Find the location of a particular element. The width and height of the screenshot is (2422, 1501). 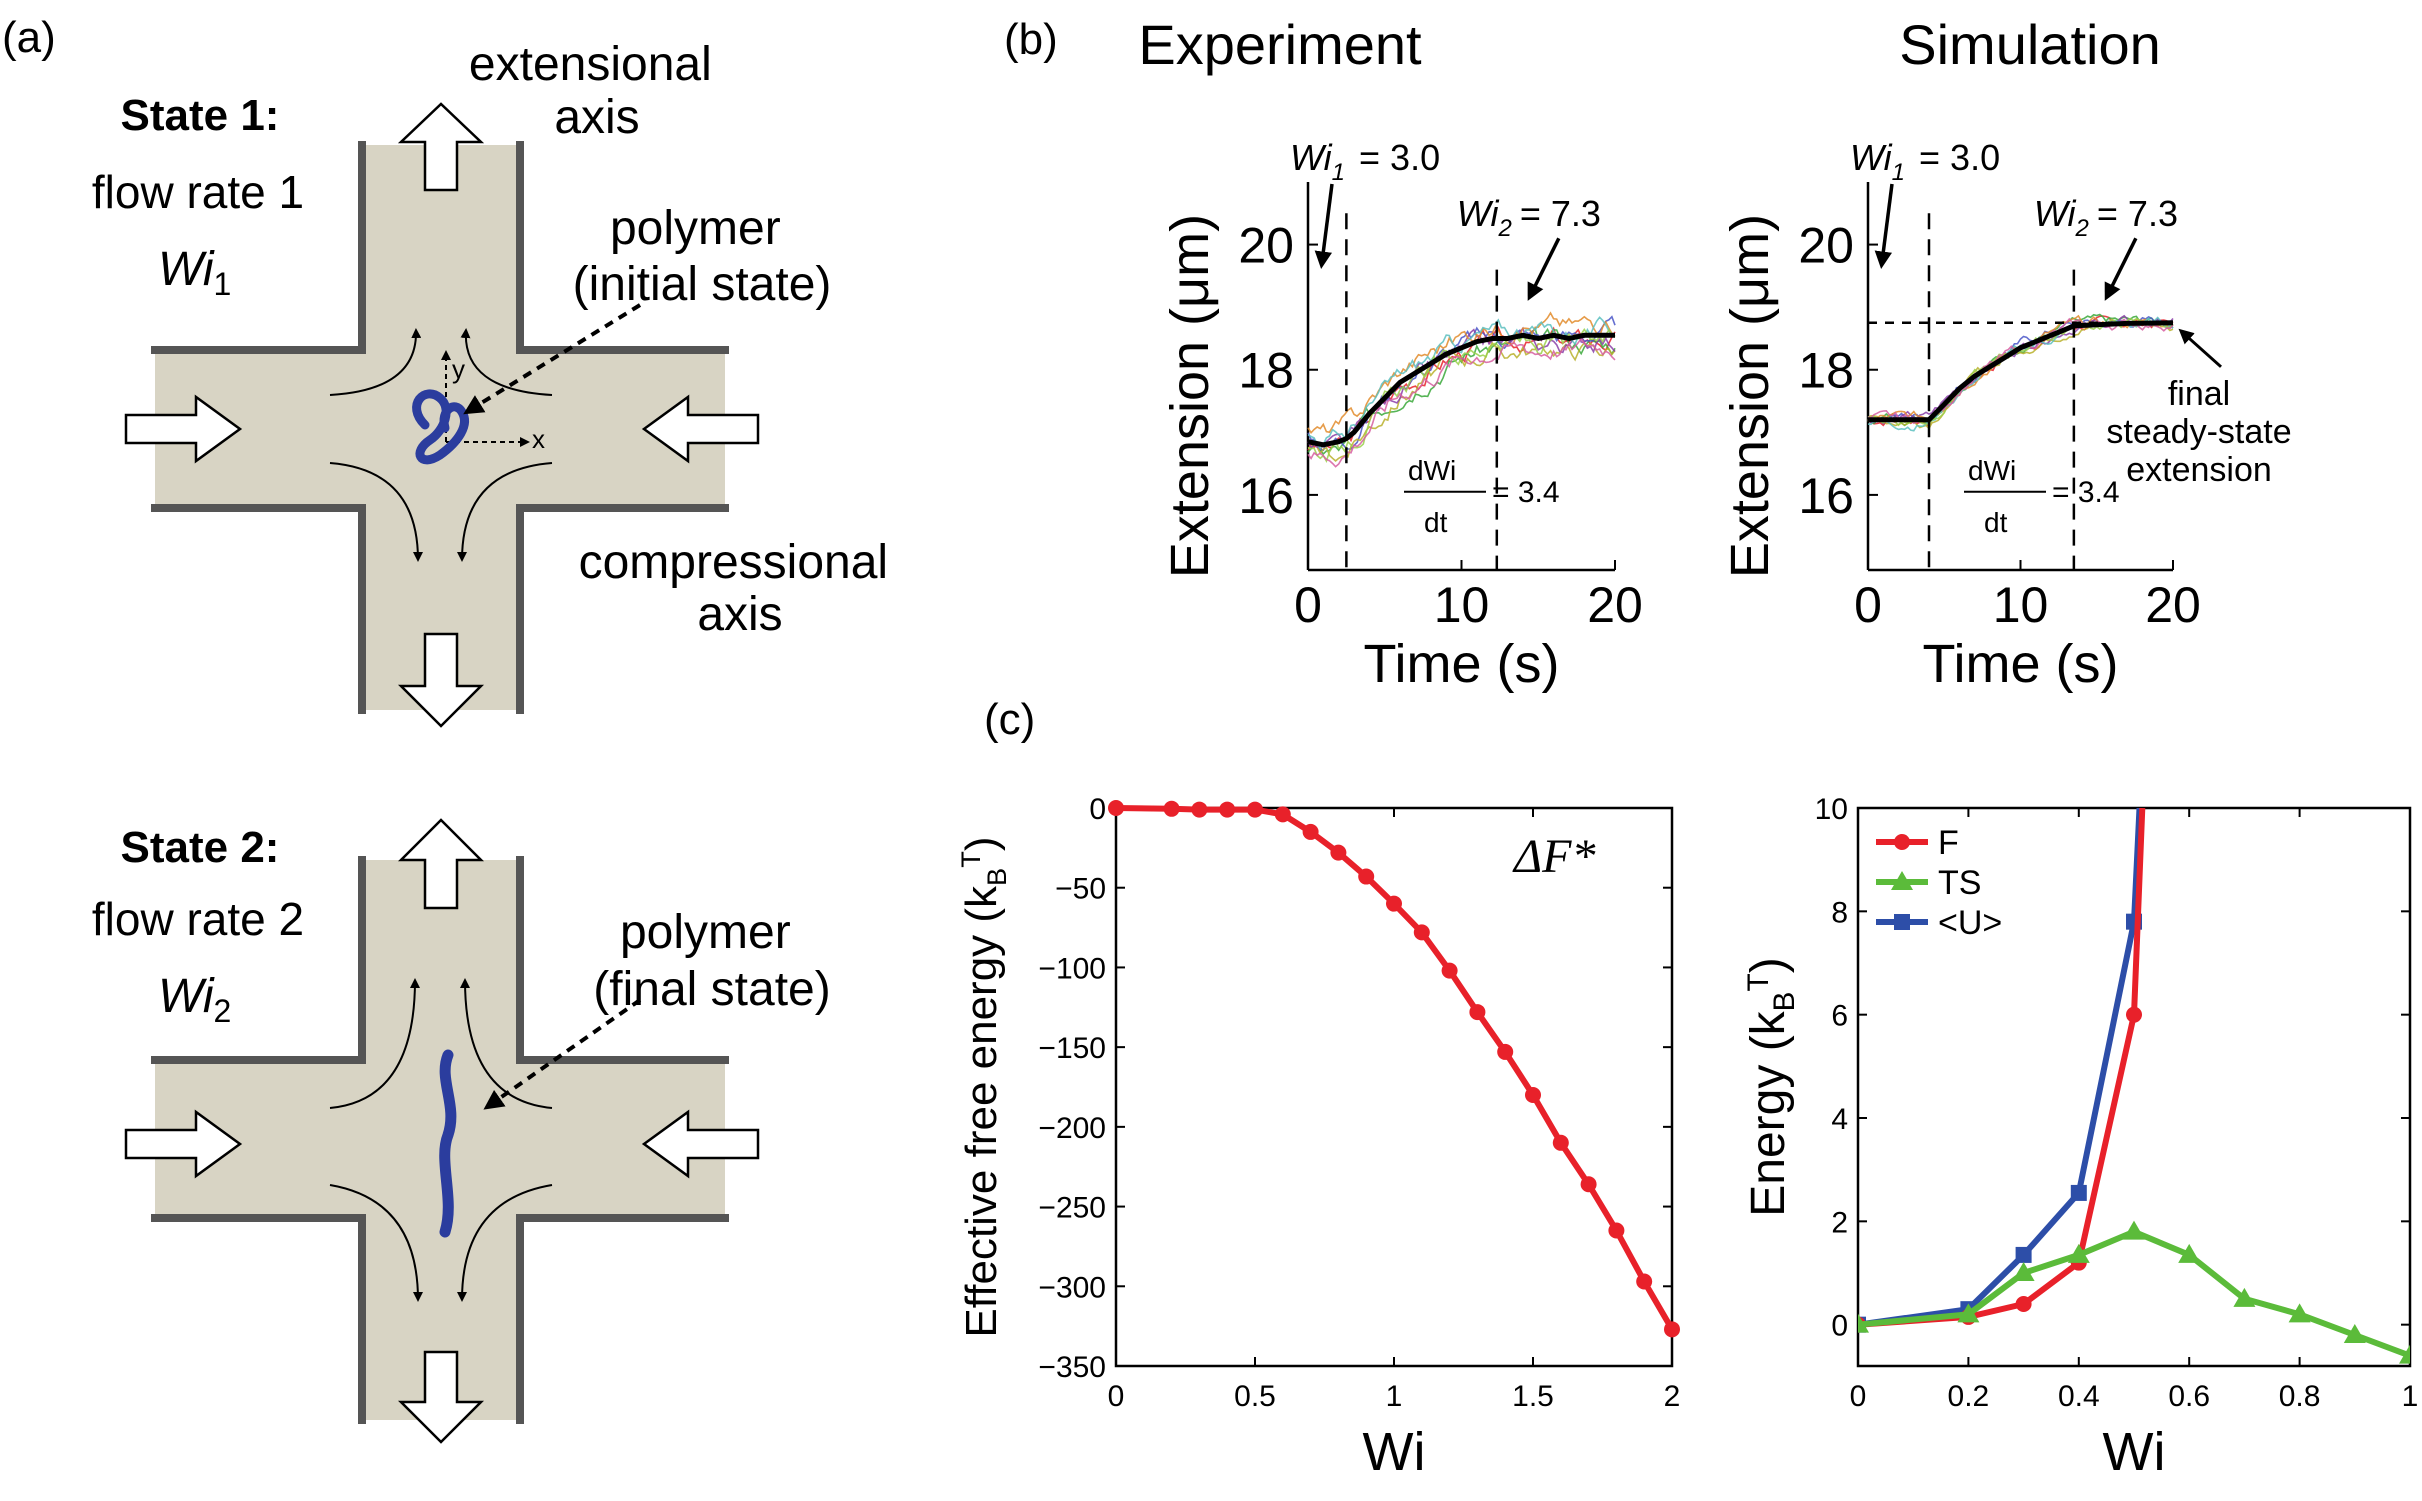

x-axis-label: Wi is located at coordinates (2134, 1452).